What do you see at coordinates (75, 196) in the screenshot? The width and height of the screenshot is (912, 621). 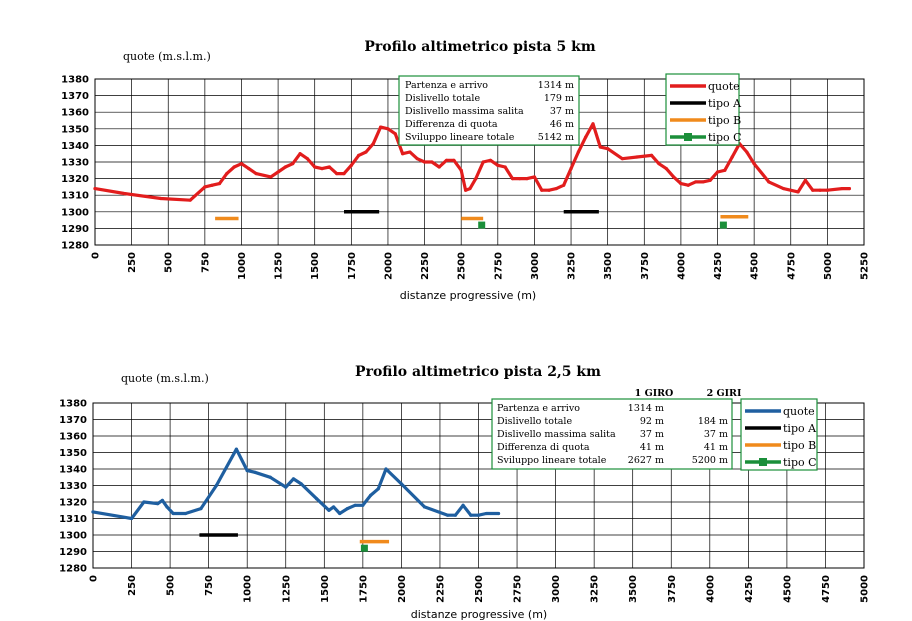 I see `y-tick-label: 1310` at bounding box center [75, 196].